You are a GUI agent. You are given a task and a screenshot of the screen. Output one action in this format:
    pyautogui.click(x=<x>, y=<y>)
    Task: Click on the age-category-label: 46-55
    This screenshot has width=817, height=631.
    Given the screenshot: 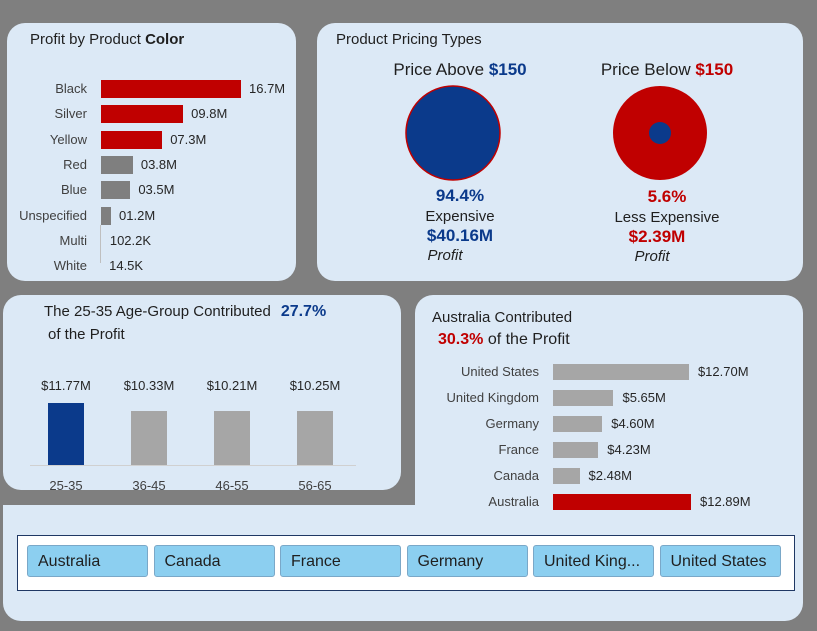 What is the action you would take?
    pyautogui.click(x=232, y=485)
    